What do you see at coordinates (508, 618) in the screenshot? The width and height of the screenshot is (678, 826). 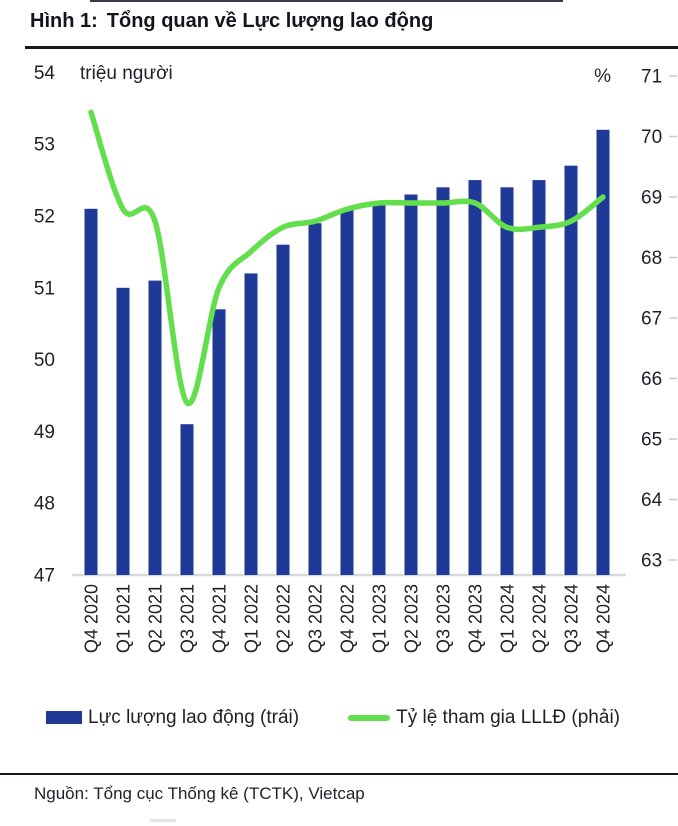 I see `x-axis-label: Q1 2024` at bounding box center [508, 618].